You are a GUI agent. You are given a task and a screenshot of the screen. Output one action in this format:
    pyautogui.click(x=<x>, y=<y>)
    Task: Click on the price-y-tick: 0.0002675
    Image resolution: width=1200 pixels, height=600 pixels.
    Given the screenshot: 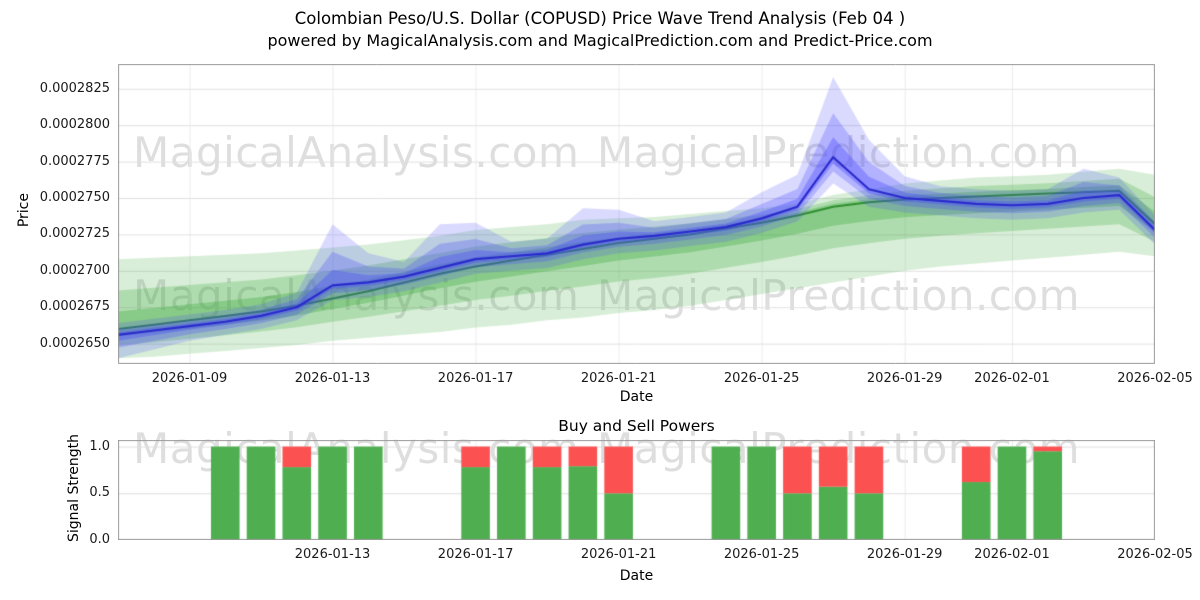 What is the action you would take?
    pyautogui.click(x=74, y=307)
    